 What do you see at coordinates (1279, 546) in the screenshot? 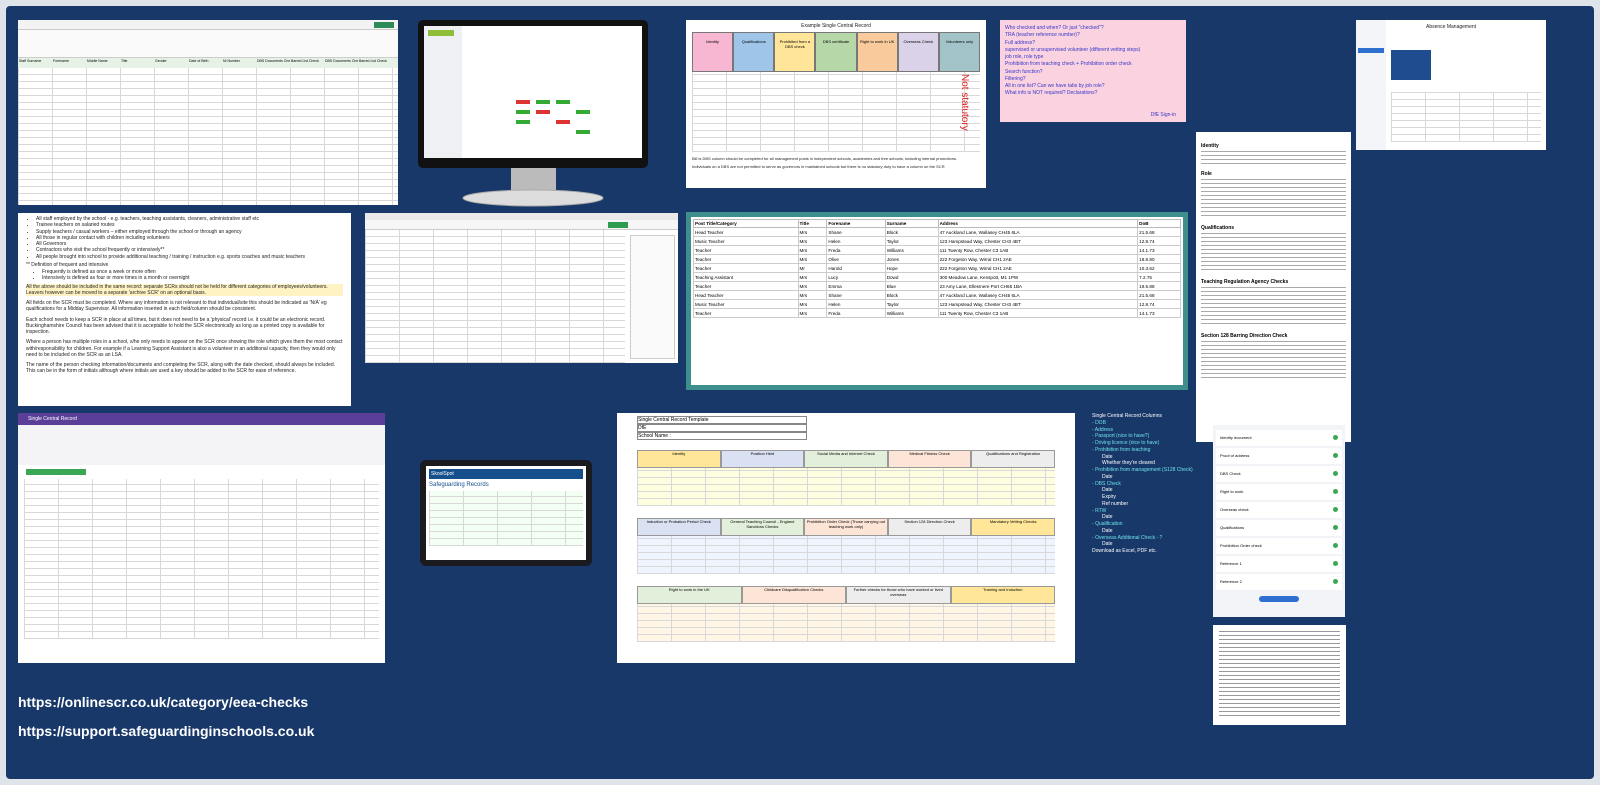
I see `check-row: Prohibition Order check` at bounding box center [1279, 546].